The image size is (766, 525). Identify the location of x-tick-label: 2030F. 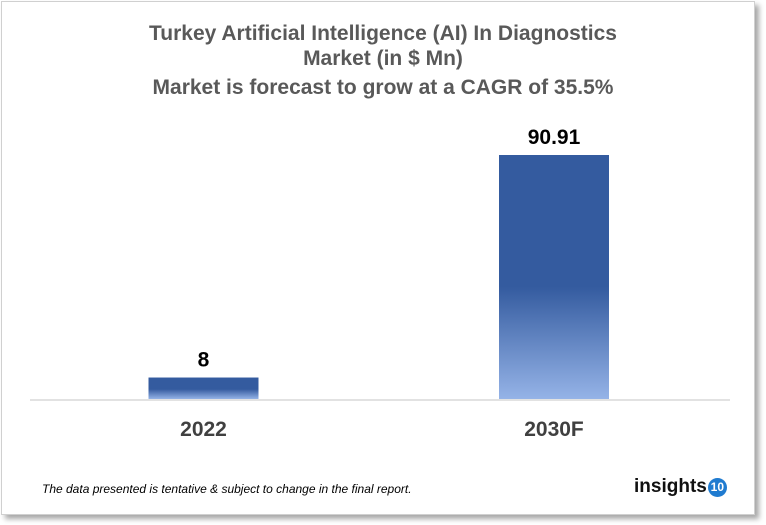
(554, 429).